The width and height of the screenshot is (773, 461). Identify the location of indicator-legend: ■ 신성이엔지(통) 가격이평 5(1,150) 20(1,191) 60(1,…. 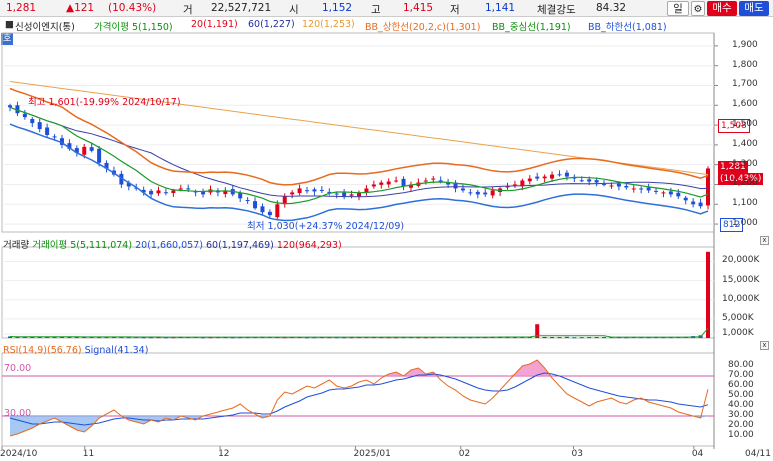
(386, 25).